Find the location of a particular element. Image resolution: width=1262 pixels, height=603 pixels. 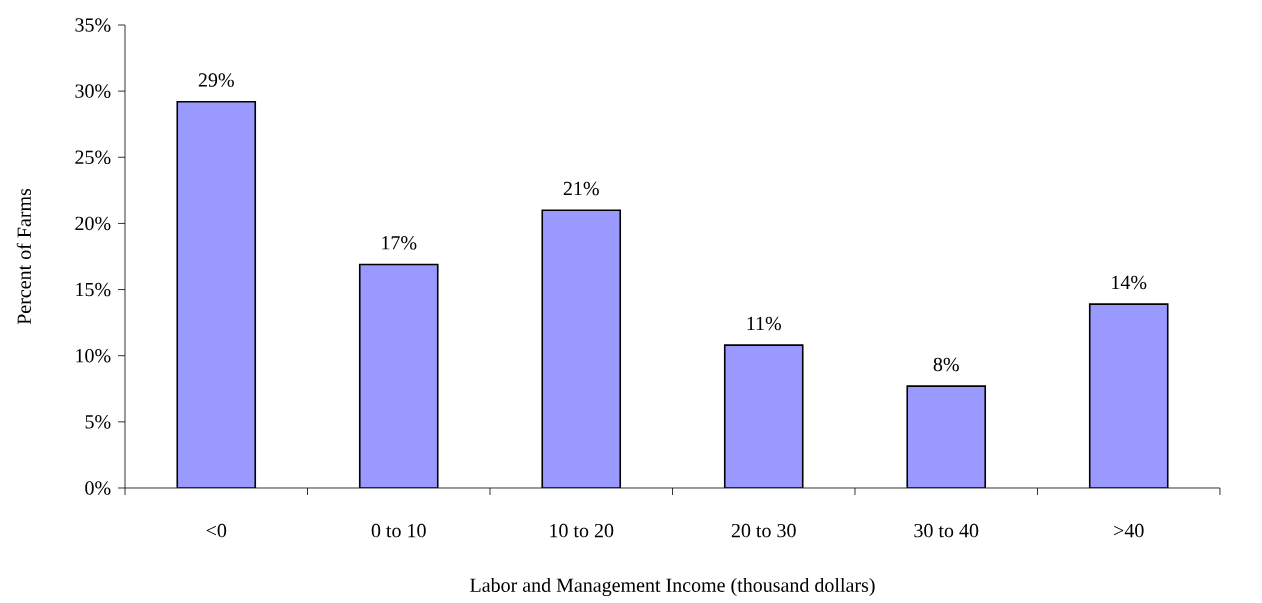

y-tick-label: 10% is located at coordinates (93, 356).